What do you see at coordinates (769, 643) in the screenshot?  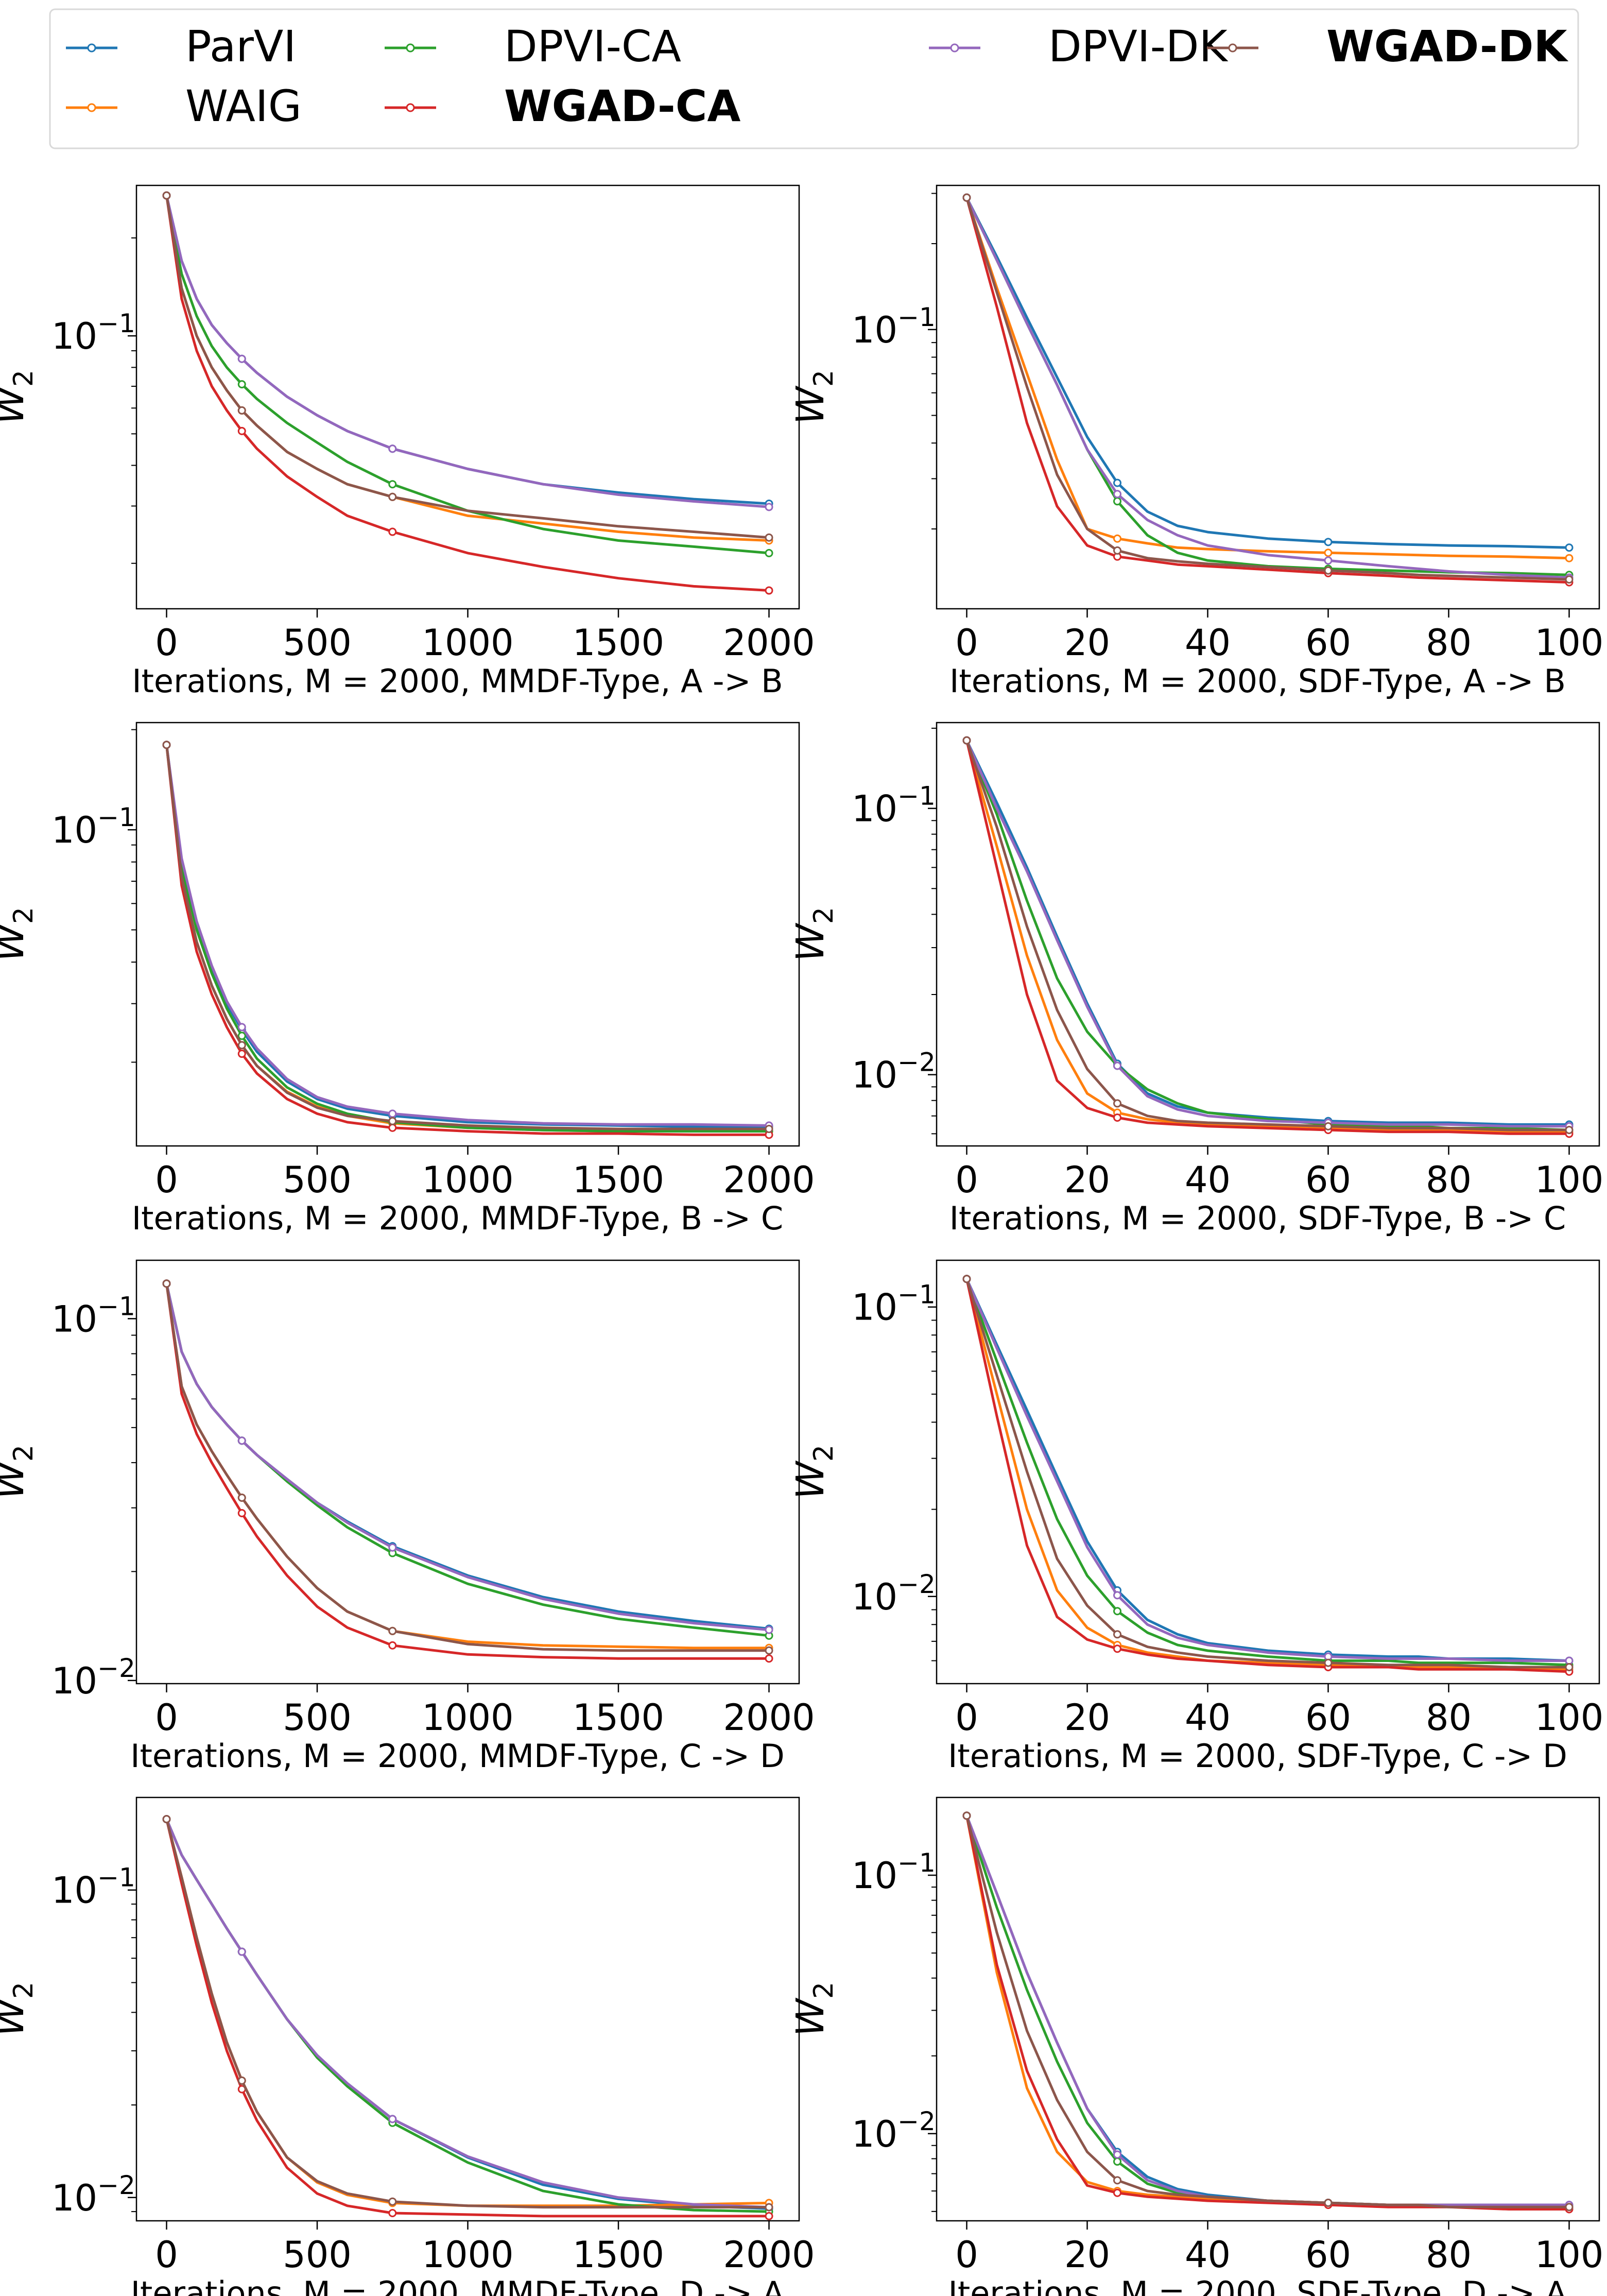 I see `x-tick-label: 2000` at bounding box center [769, 643].